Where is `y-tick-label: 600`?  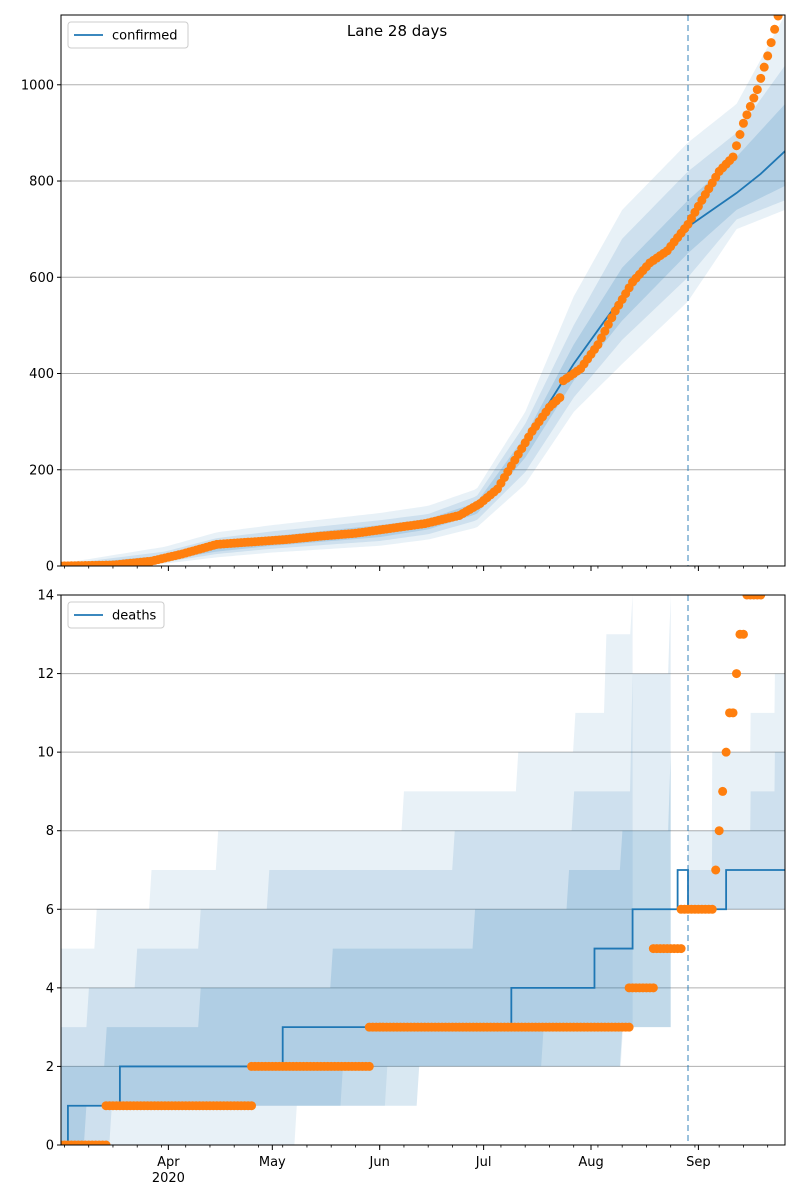 y-tick-label: 600 is located at coordinates (41, 278).